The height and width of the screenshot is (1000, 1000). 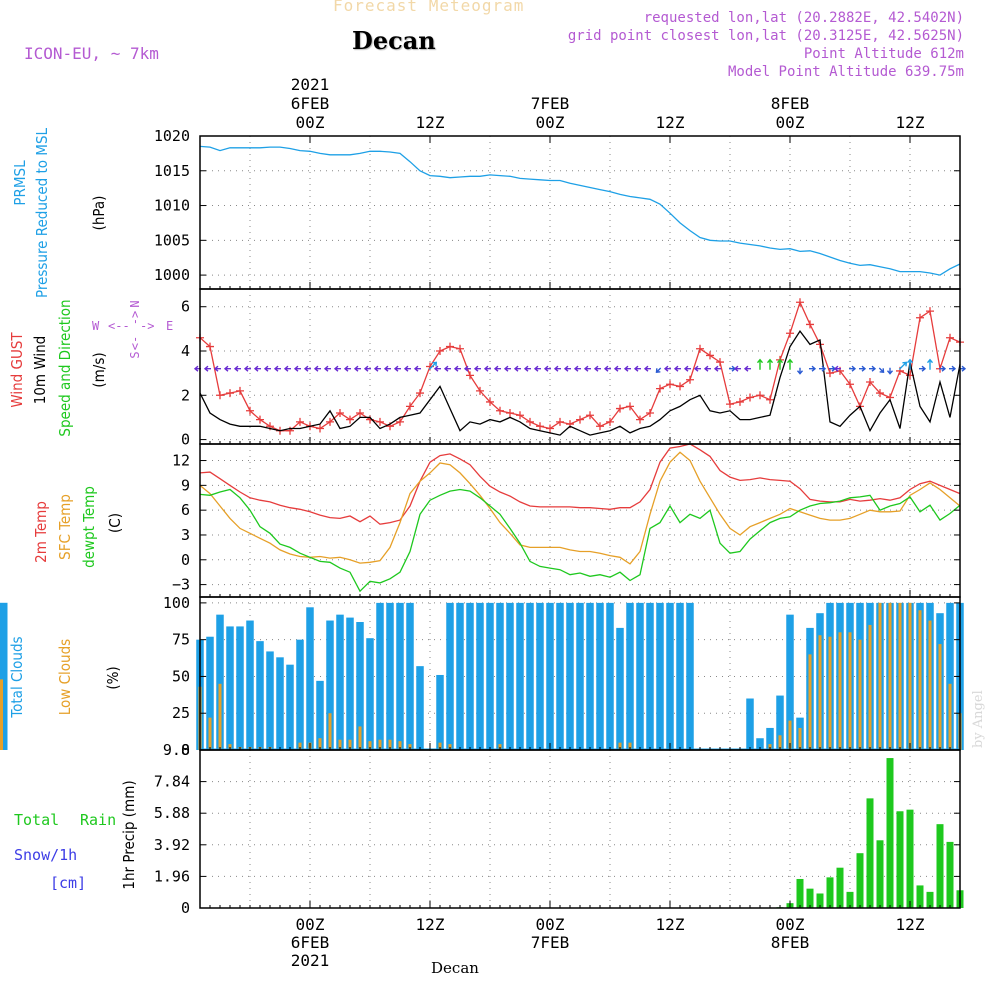 I want to click on wind-ytick-label: 0, so click(x=185, y=440).